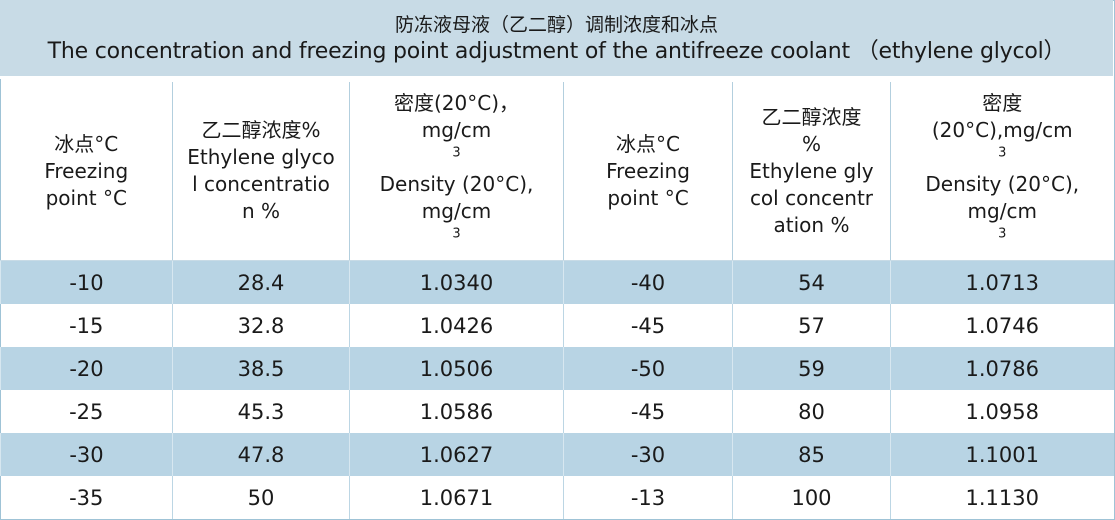  Describe the element at coordinates (1002, 411) in the screenshot. I see `table-cell: 1.0958` at that location.